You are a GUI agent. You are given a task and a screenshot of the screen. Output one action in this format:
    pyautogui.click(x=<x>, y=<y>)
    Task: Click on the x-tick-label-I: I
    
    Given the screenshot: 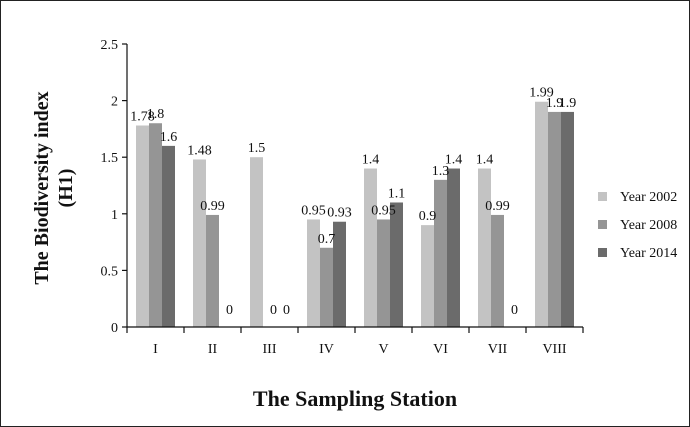 What is the action you would take?
    pyautogui.click(x=155, y=349)
    